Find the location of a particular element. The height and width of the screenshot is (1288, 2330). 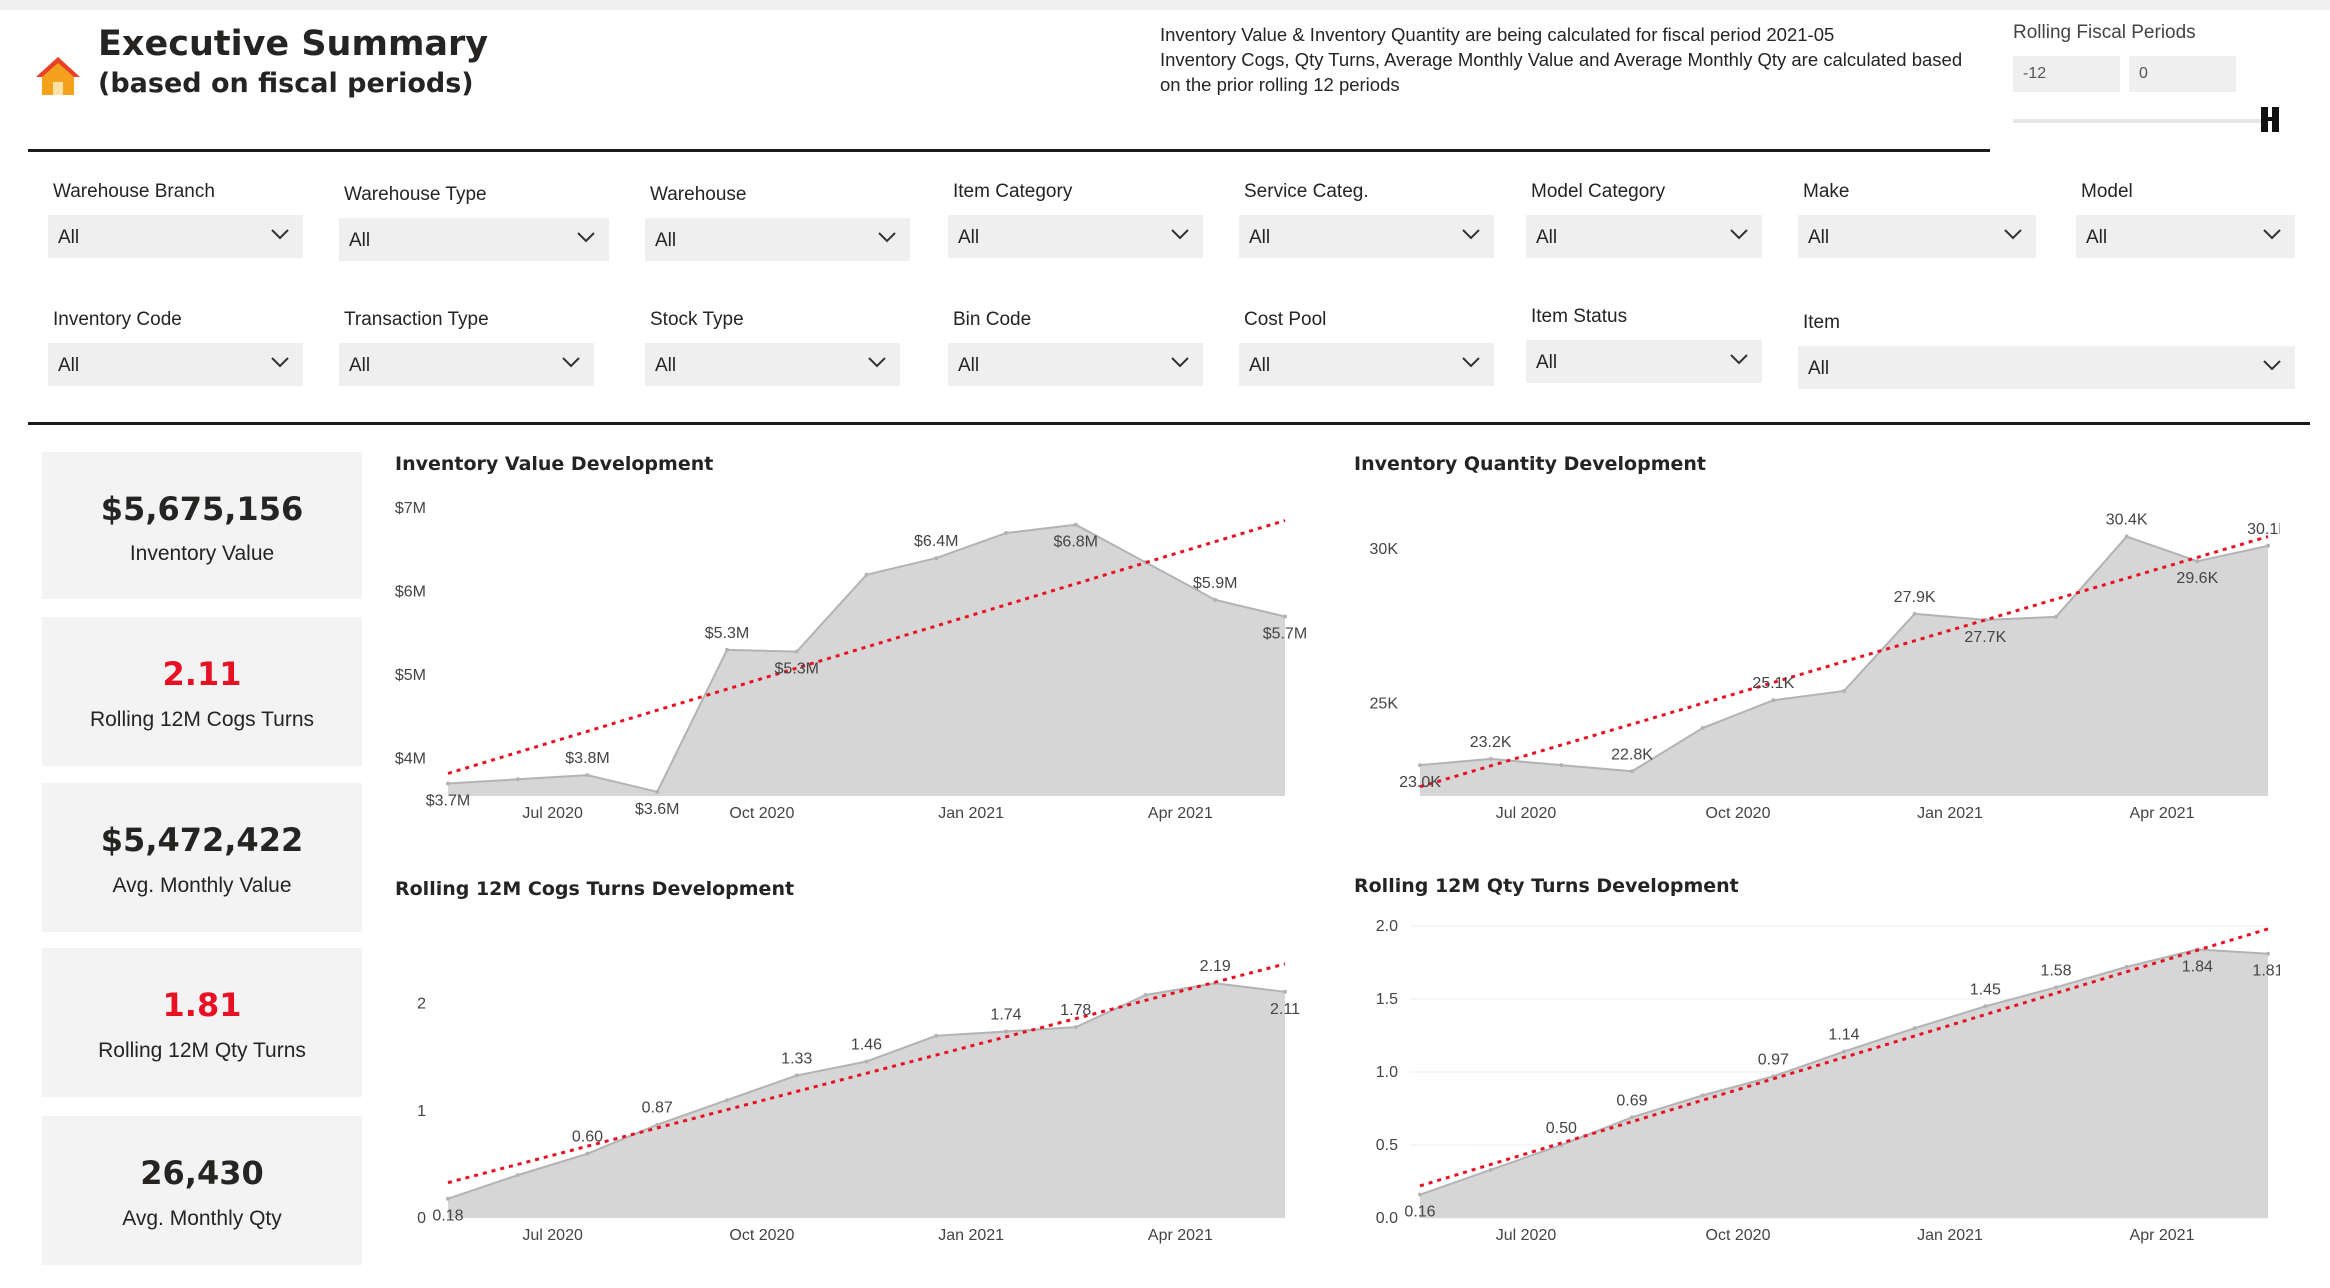

data-label: 2.19 is located at coordinates (1215, 966).